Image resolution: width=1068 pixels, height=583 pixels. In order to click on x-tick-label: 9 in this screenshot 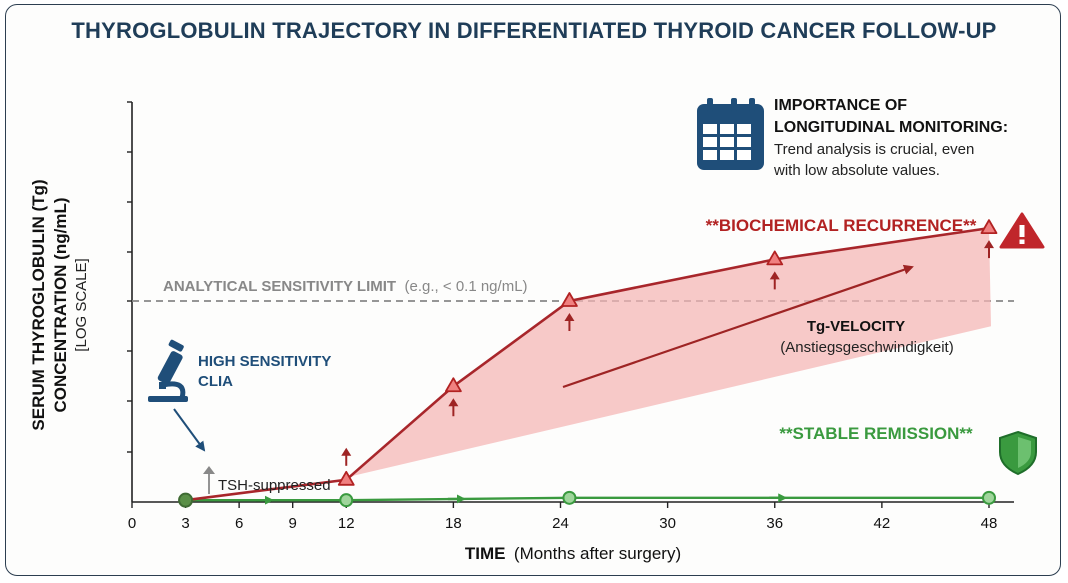, I will do `click(293, 523)`.